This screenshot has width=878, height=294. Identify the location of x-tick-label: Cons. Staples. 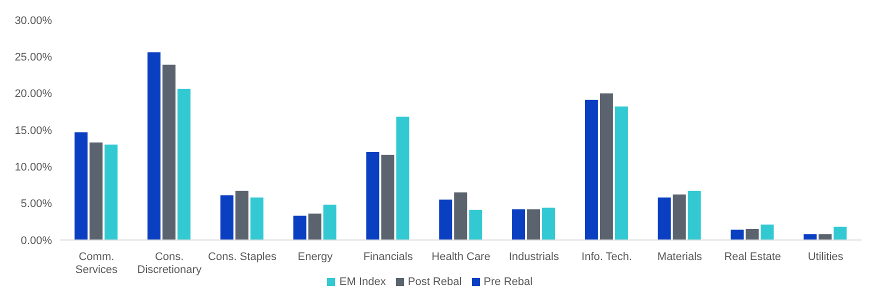
(243, 257).